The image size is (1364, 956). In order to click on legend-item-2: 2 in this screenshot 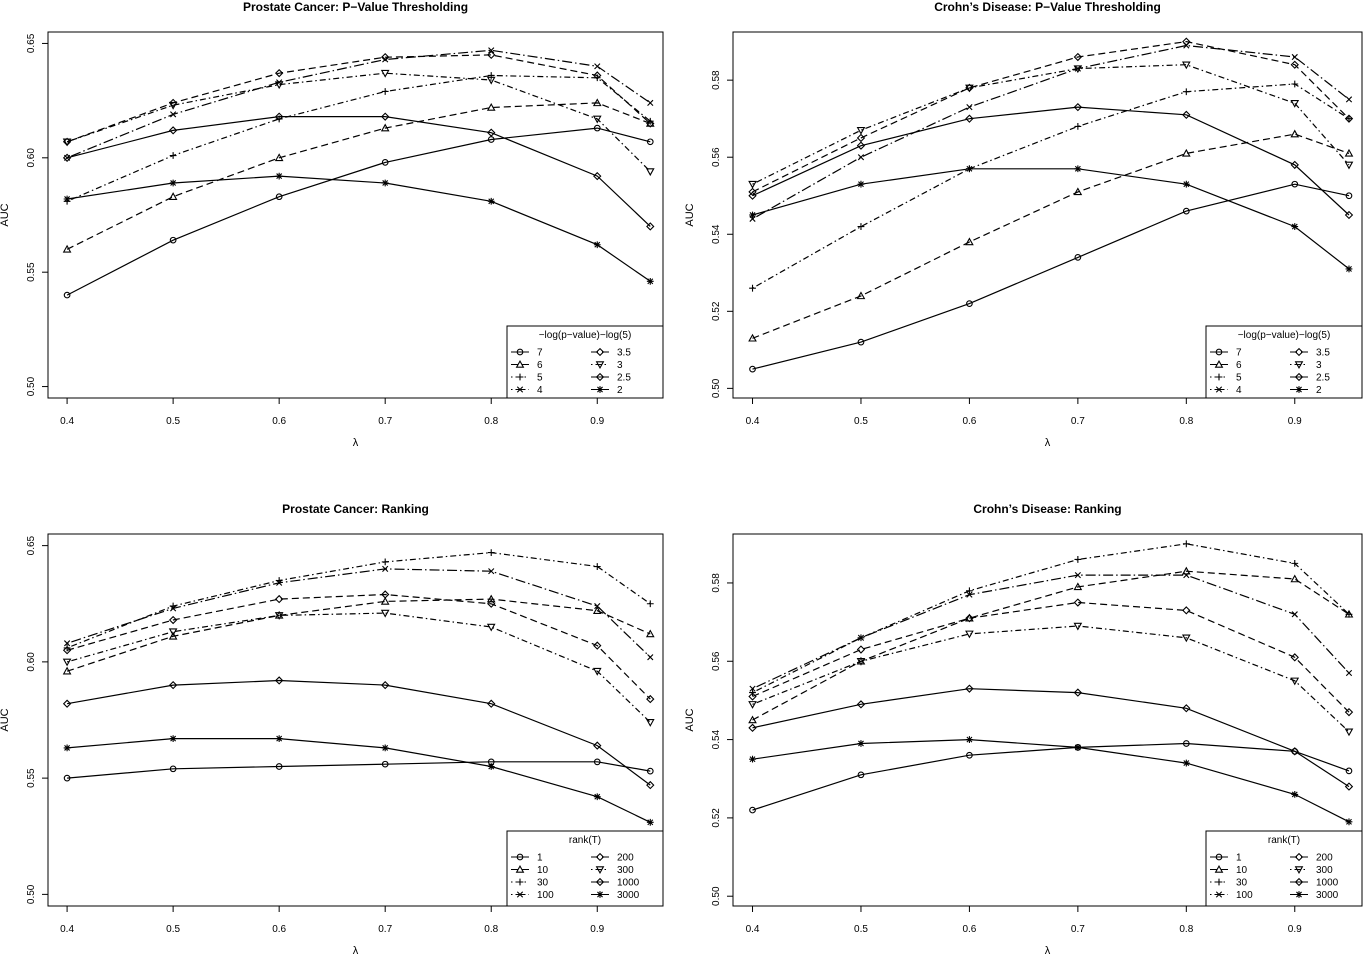, I will do `click(607, 390)`.